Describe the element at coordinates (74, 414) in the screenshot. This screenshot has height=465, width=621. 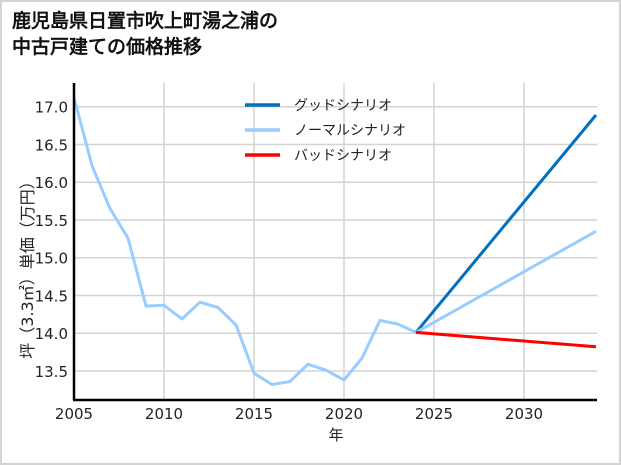
I see `x-tick-label: 2005` at that location.